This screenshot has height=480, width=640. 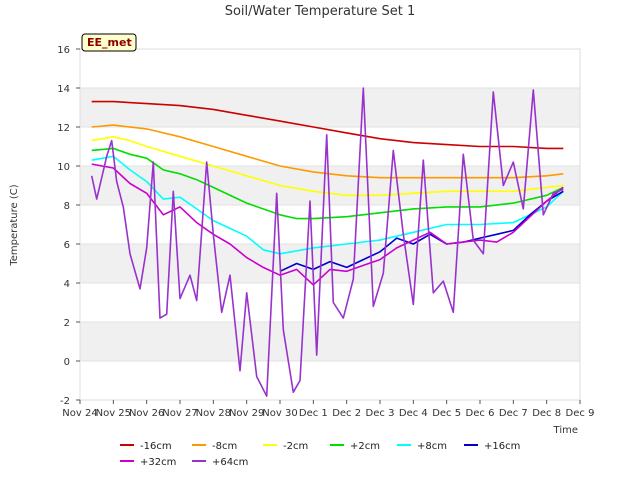 What do you see at coordinates (63, 50) in the screenshot?
I see `y-tick-label: 16` at bounding box center [63, 50].